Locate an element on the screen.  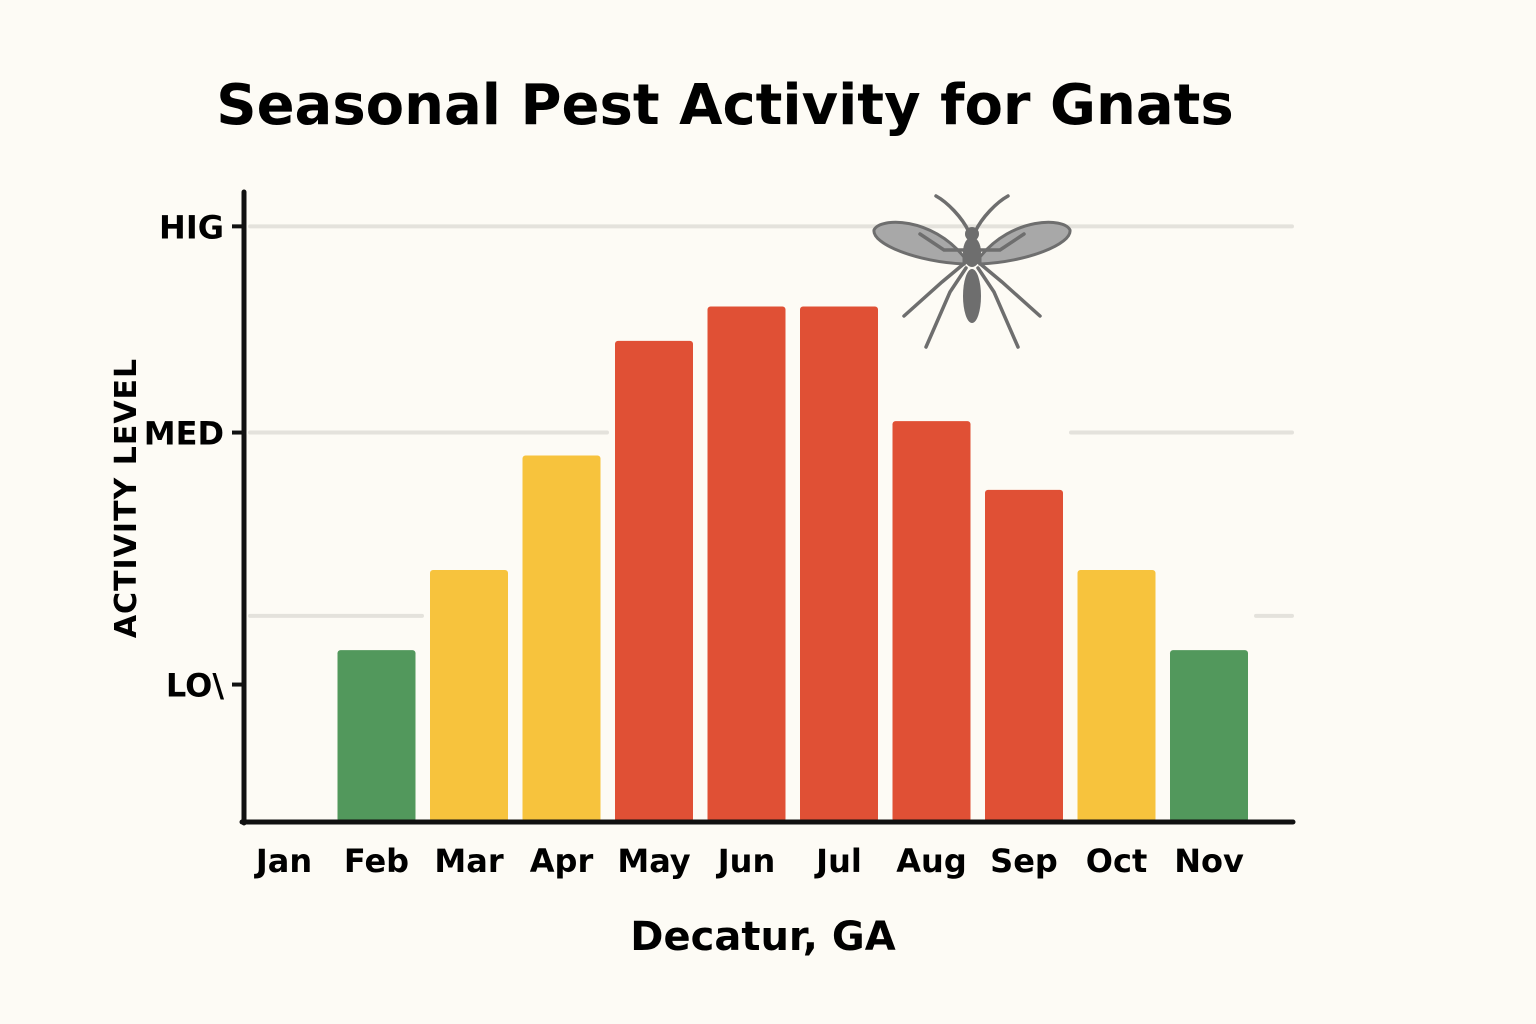
x-tick-label-nov: Nov is located at coordinates (1209, 861).